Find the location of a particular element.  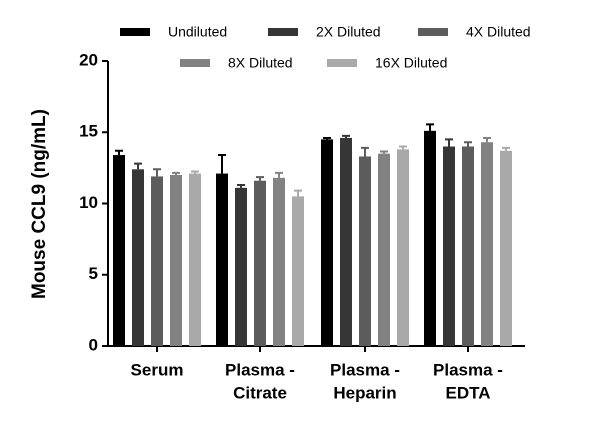

y-tick-label: 20 is located at coordinates (88, 59).